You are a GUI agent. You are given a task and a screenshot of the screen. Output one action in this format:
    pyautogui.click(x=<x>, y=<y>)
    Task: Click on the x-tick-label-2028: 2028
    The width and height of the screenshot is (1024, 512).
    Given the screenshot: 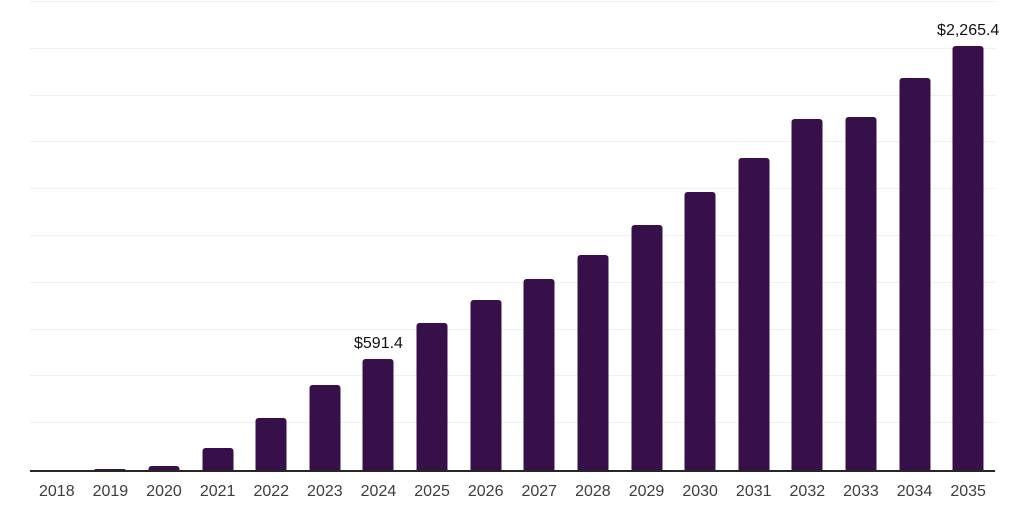 What is the action you would take?
    pyautogui.click(x=593, y=491)
    